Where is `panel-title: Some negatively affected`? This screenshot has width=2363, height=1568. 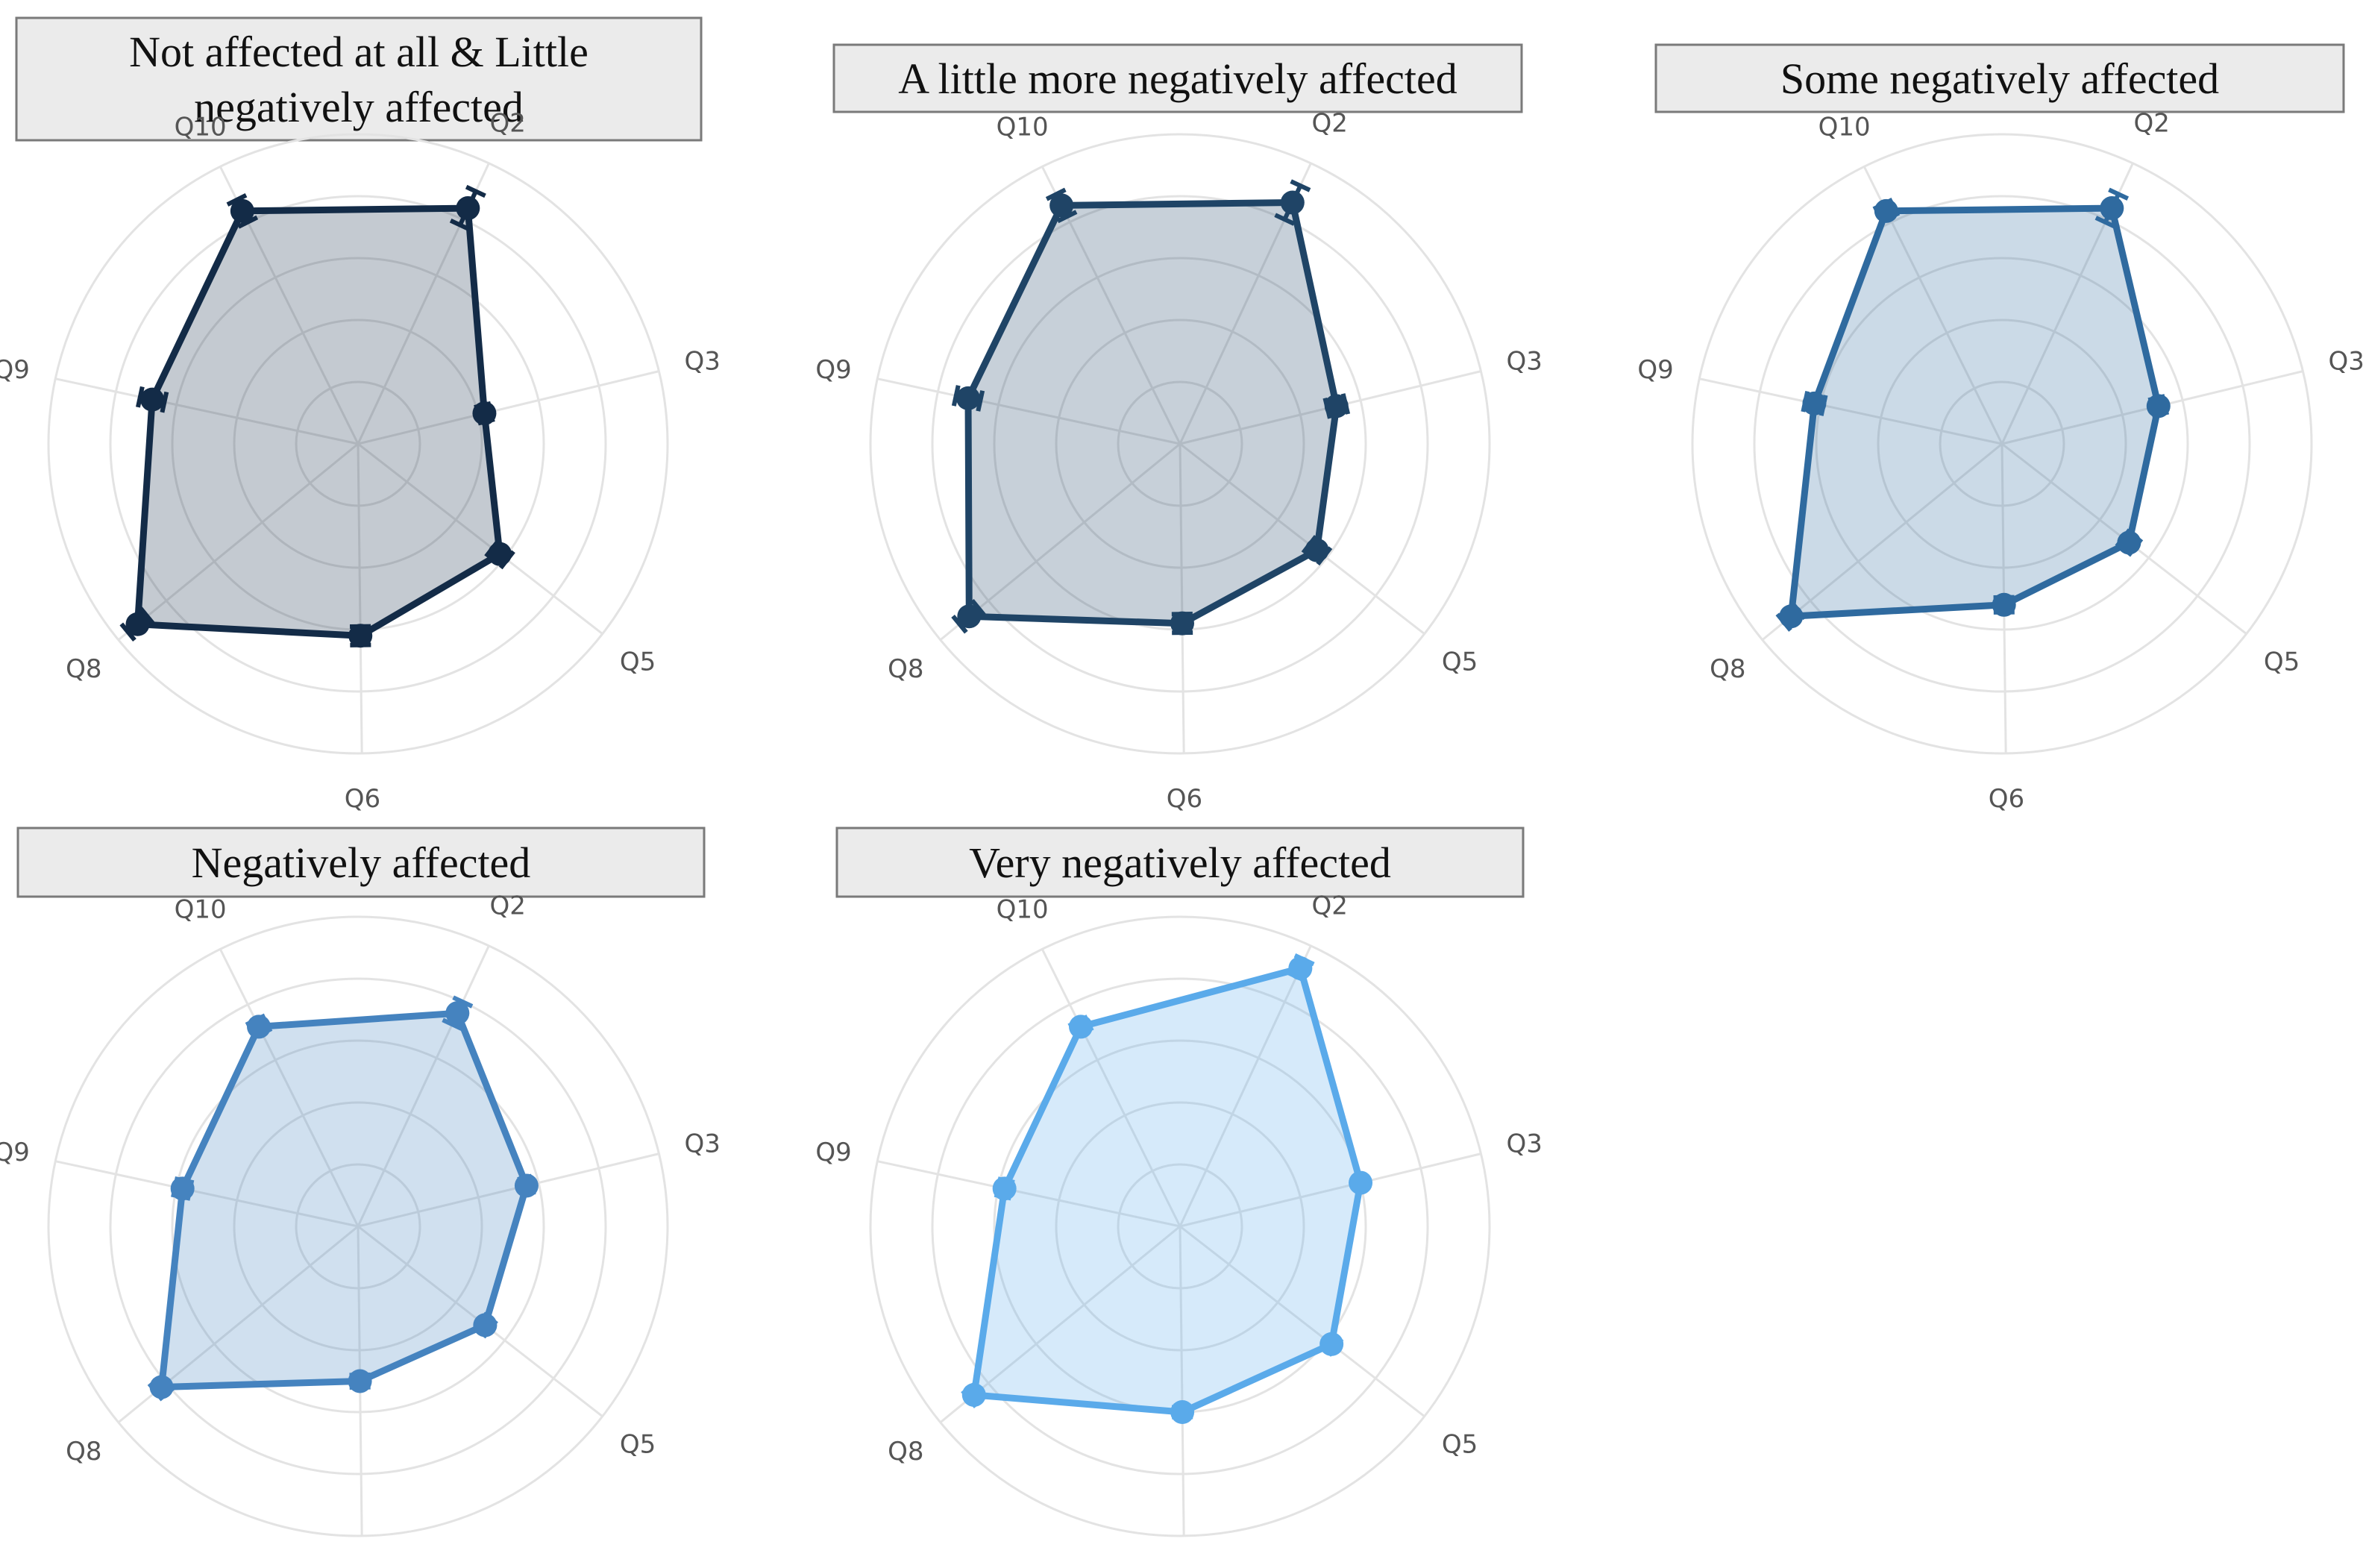 panel-title: Some negatively affected is located at coordinates (1999, 78).